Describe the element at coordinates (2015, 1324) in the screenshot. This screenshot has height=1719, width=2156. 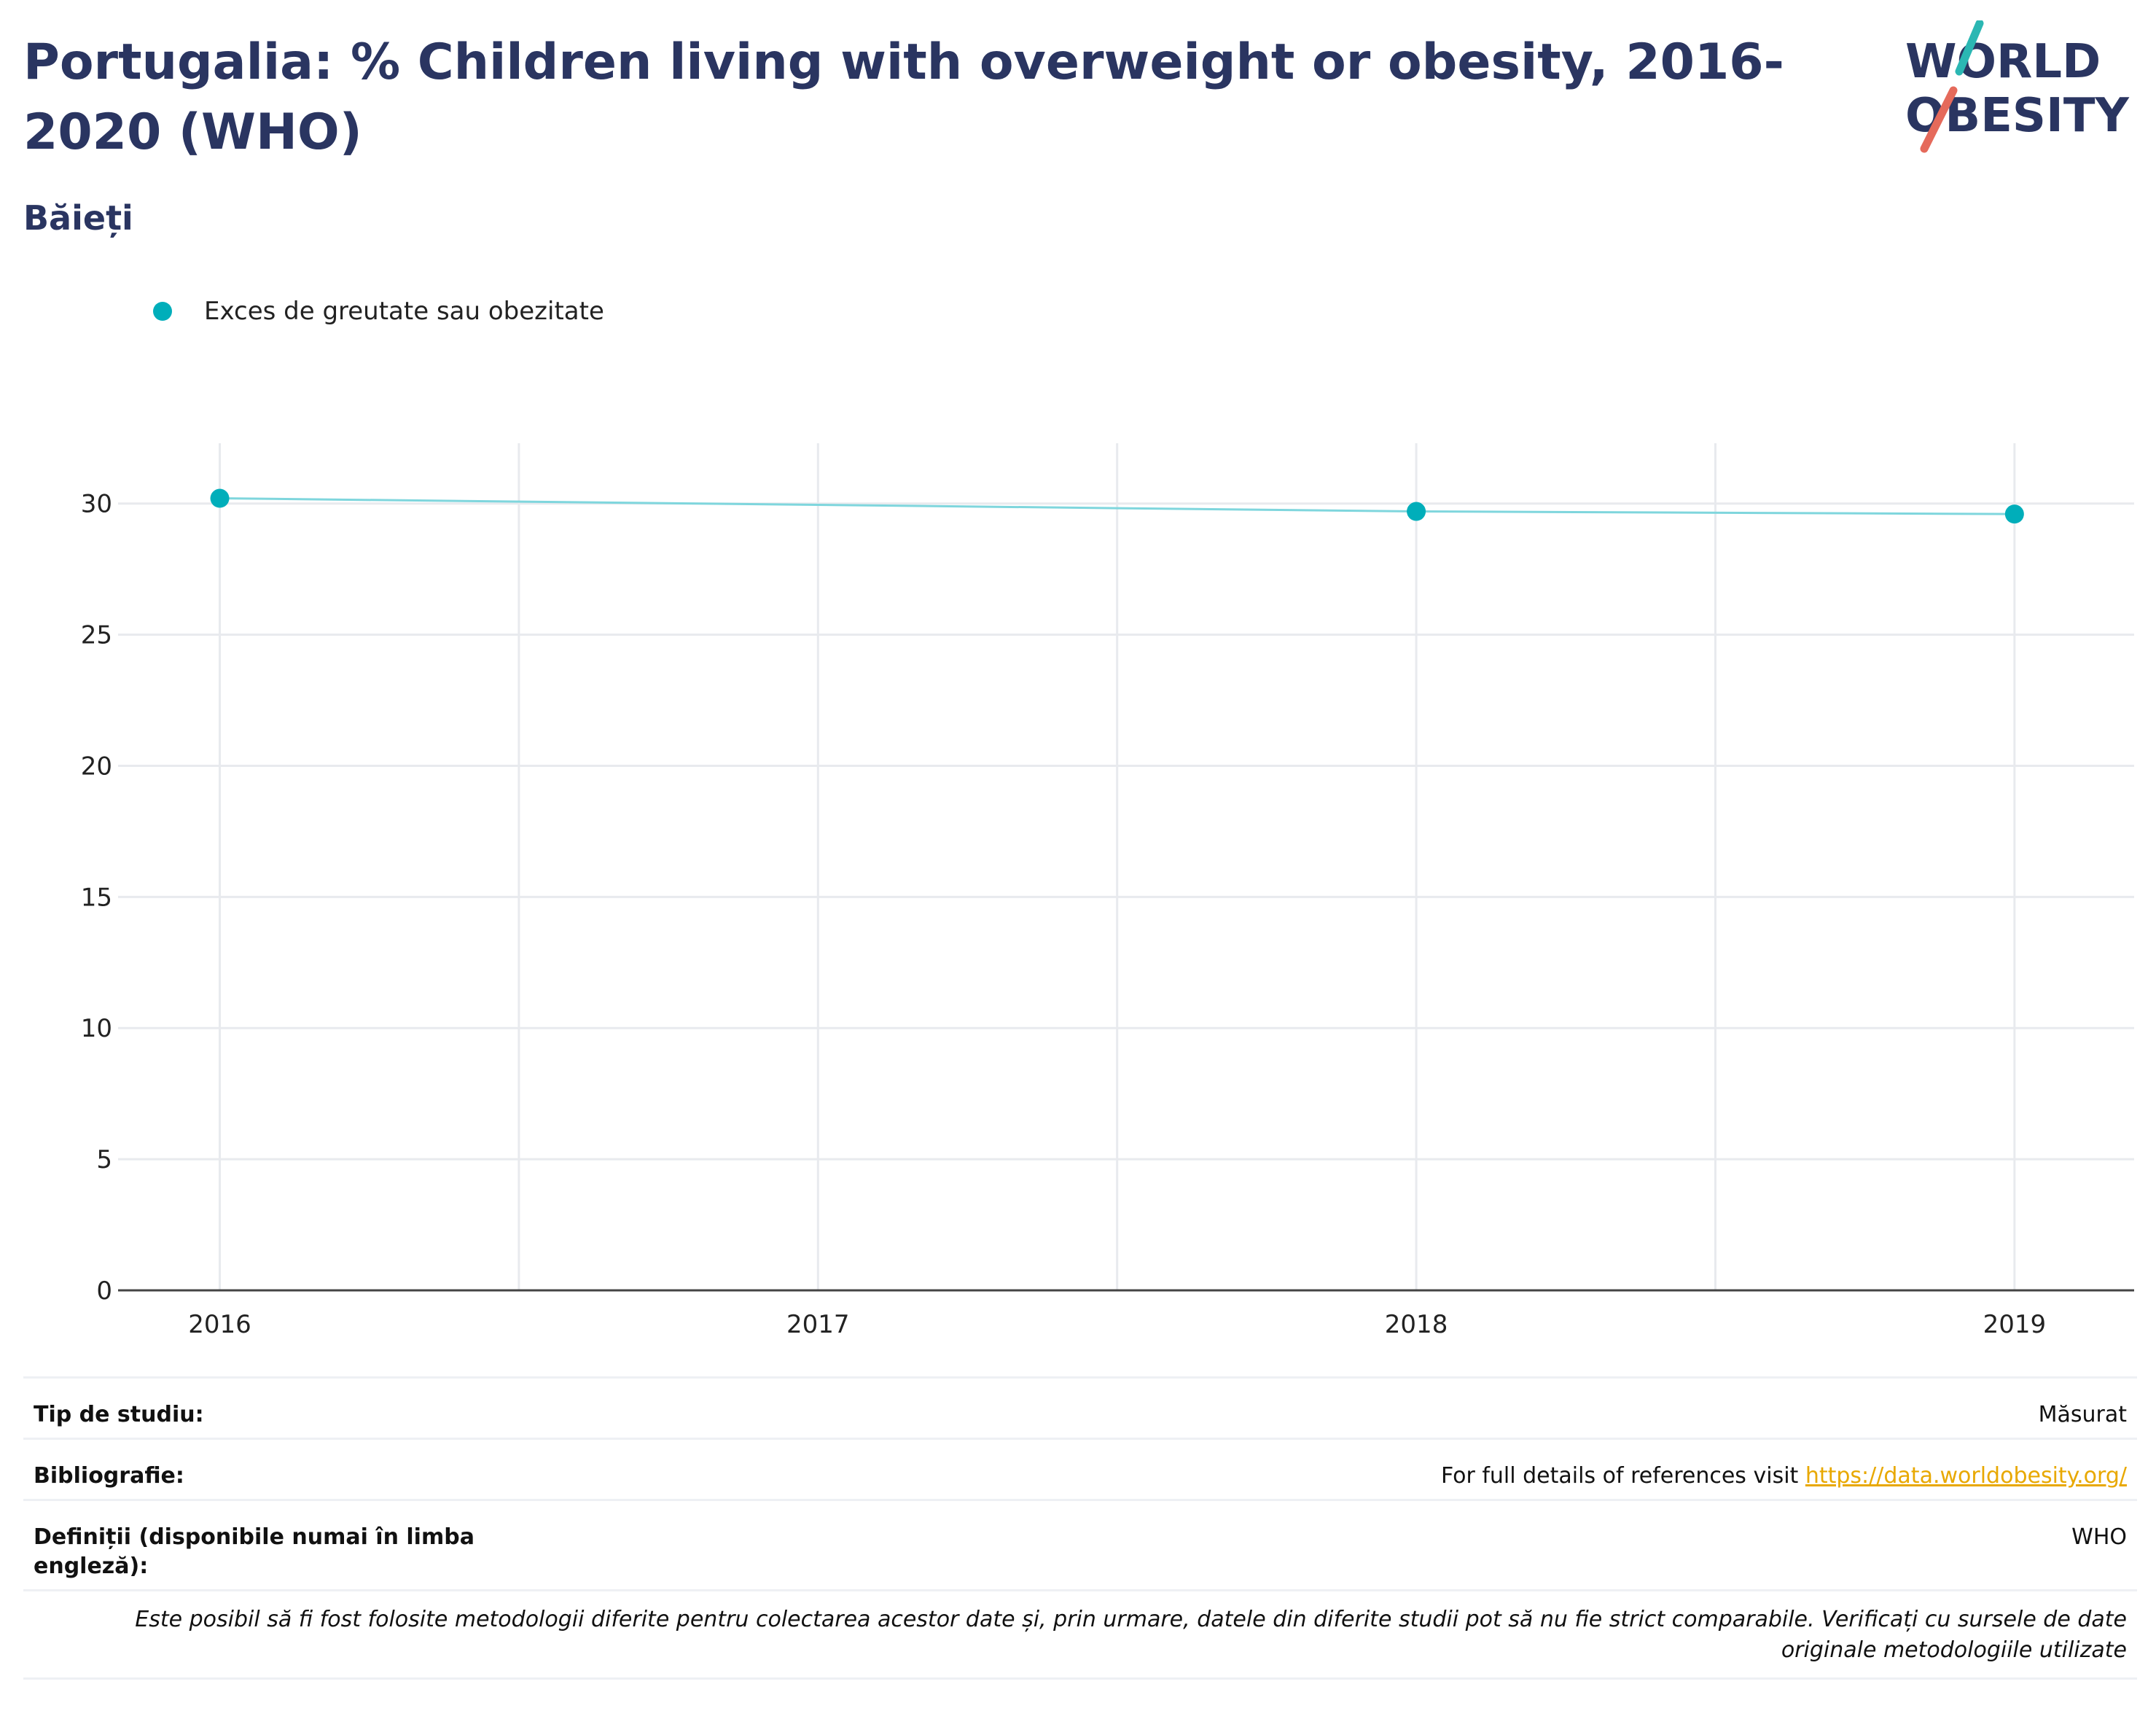
I see `x-tick-label: 2019` at that location.